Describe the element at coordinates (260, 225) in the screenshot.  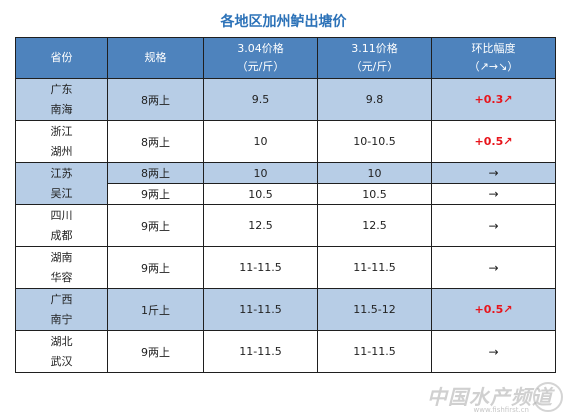
I see `price-0304-cell: 12.5` at that location.